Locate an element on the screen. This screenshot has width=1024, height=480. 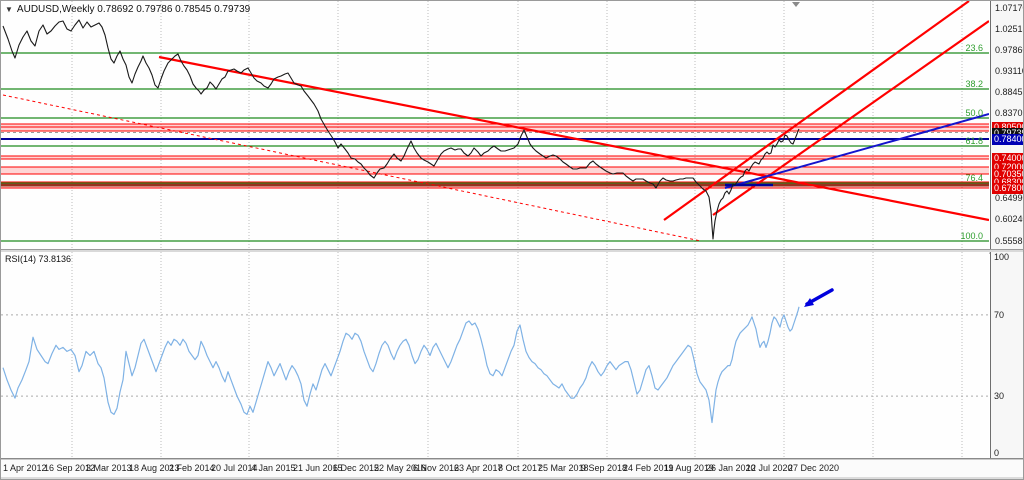
date-label: 2 Feb 2014 is located at coordinates (192, 468).